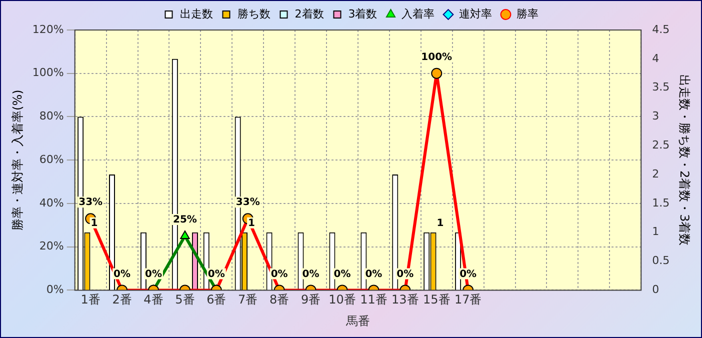  Describe the element at coordinates (436, 299) in the screenshot. I see `x-tick-label: 15番` at that location.